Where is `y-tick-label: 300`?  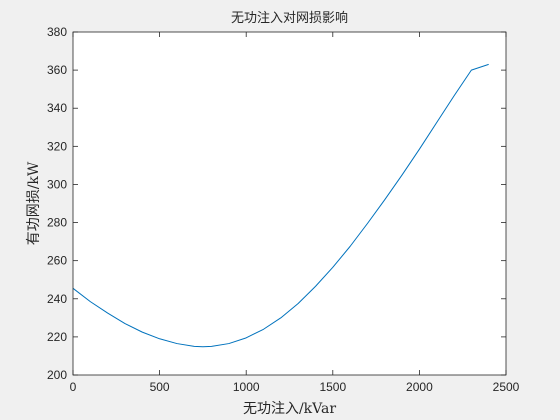 y-tick-label: 300 is located at coordinates (57, 184).